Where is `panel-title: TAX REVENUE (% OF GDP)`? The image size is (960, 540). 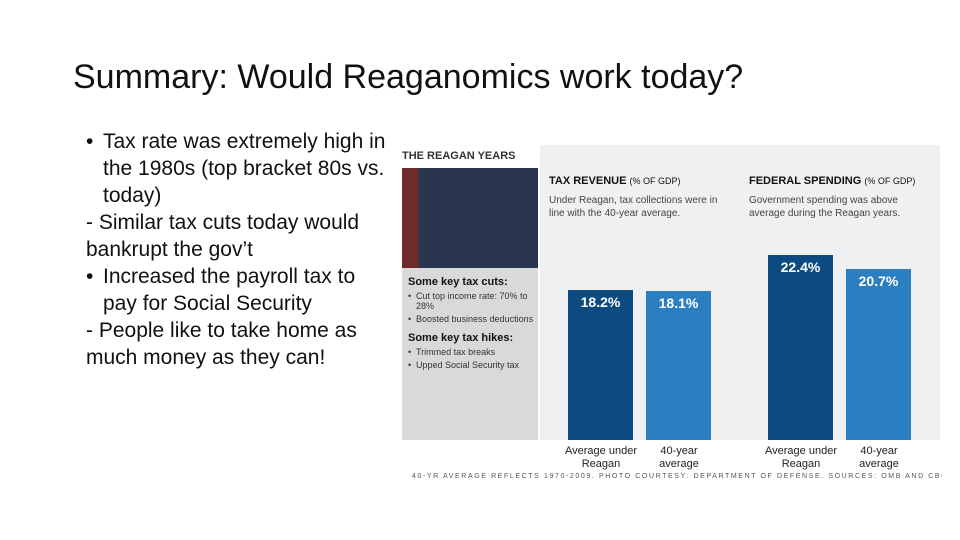
panel-title: TAX REVENUE (% OF GDP) is located at coordinates (614, 181).